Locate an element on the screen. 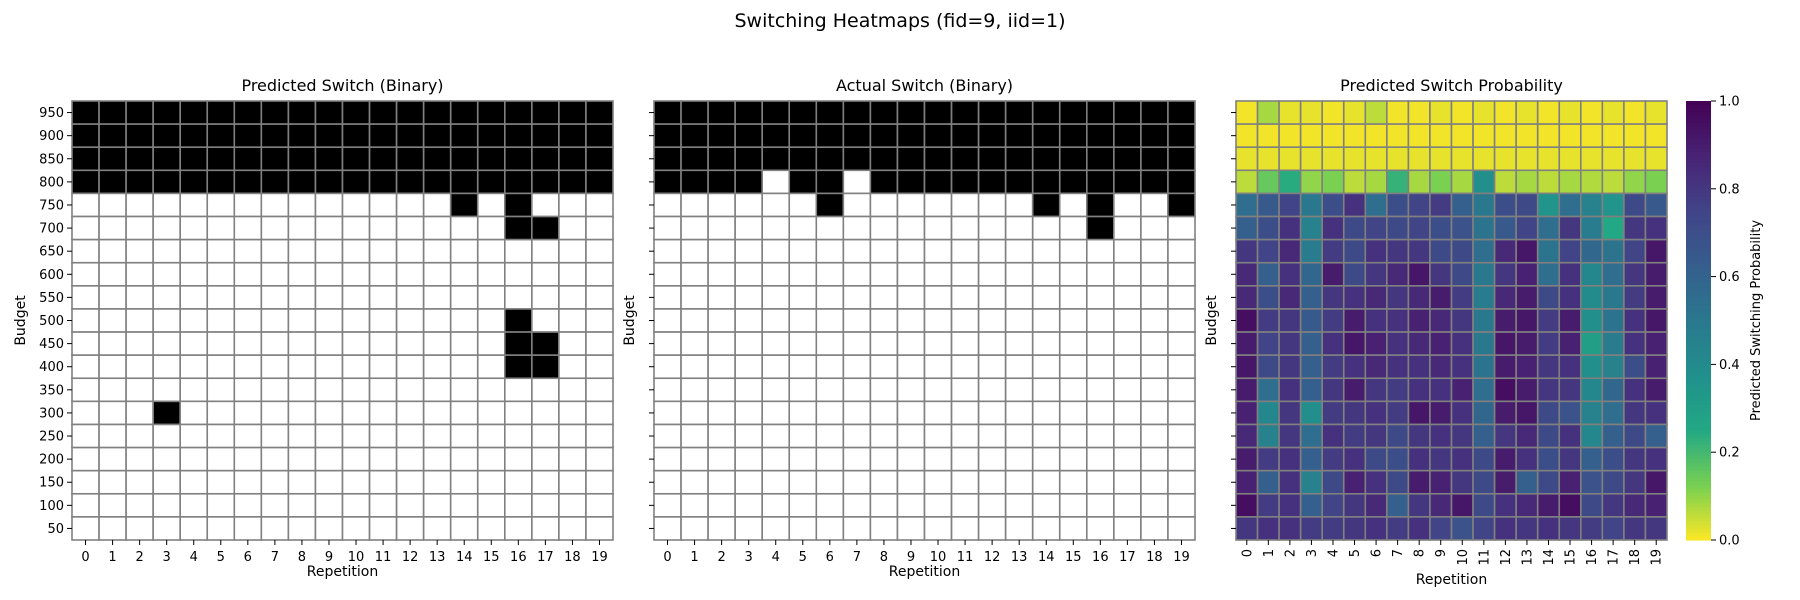  x-tick-label: 13 is located at coordinates (1527, 557).